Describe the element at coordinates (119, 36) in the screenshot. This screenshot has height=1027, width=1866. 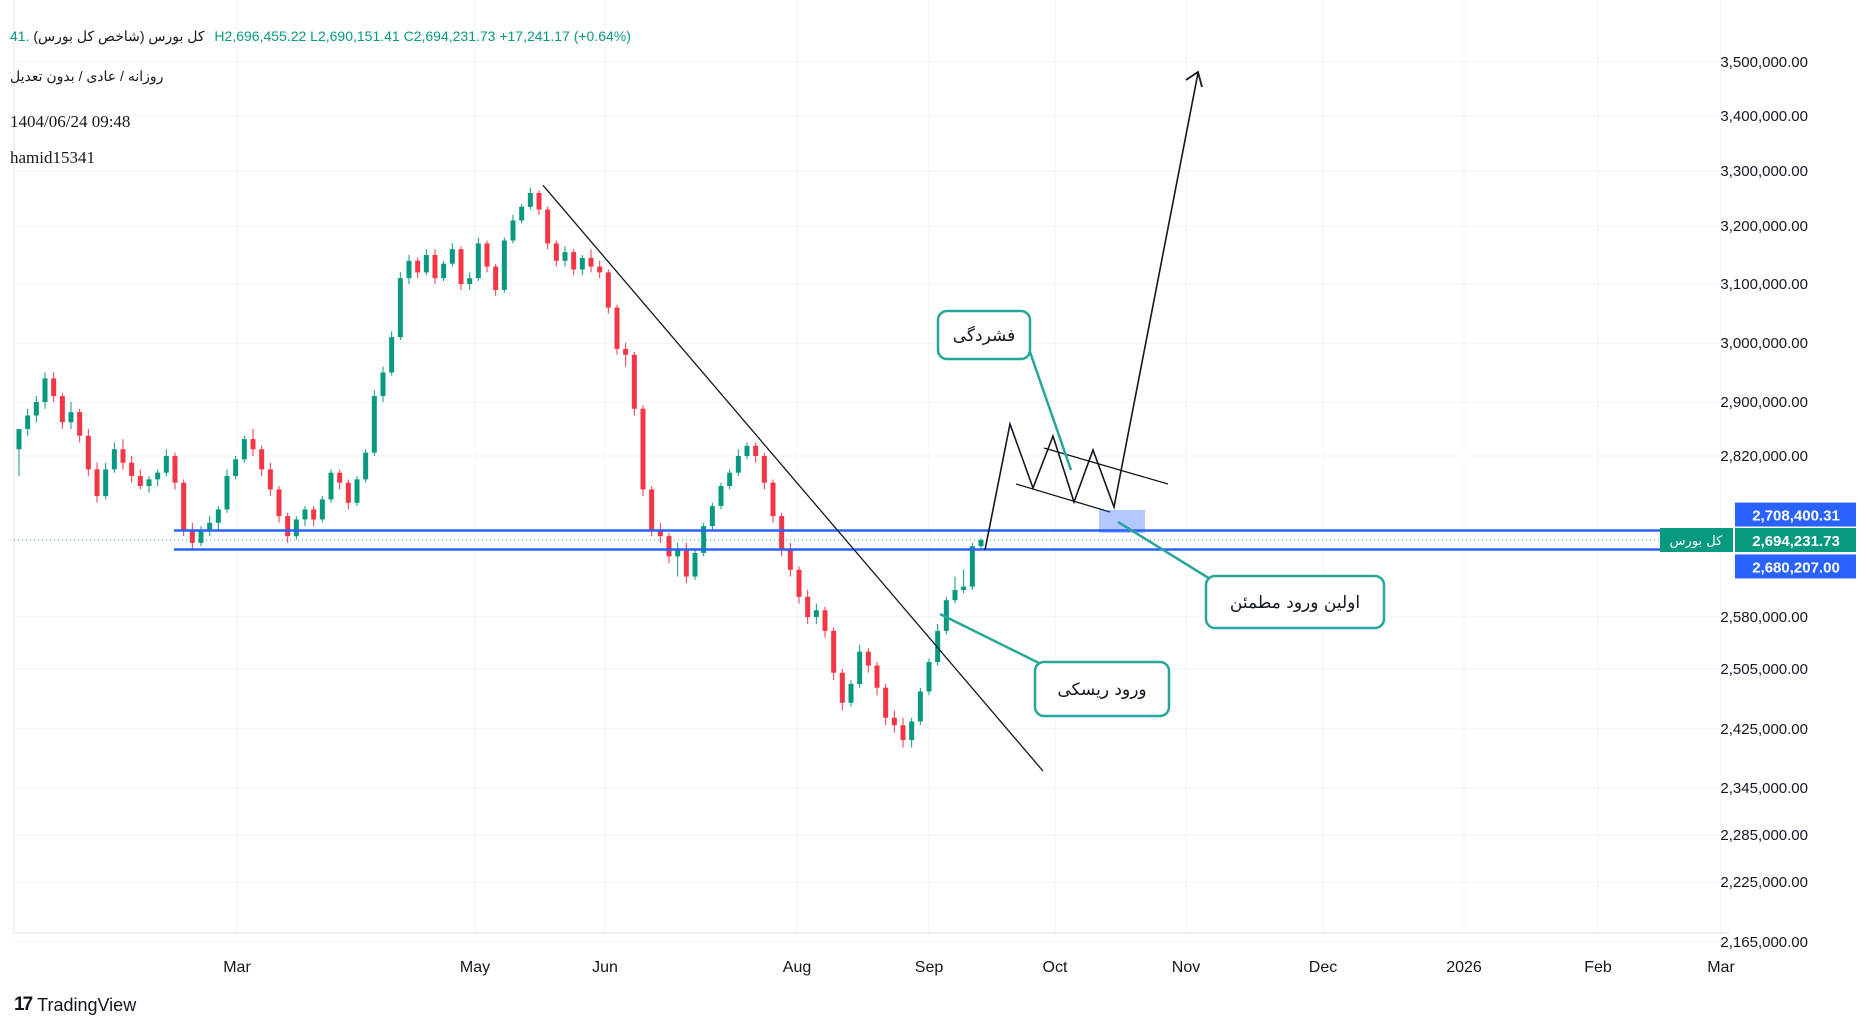
I see `symbol-name: کل بورس (شاخص کل بورس)` at that location.